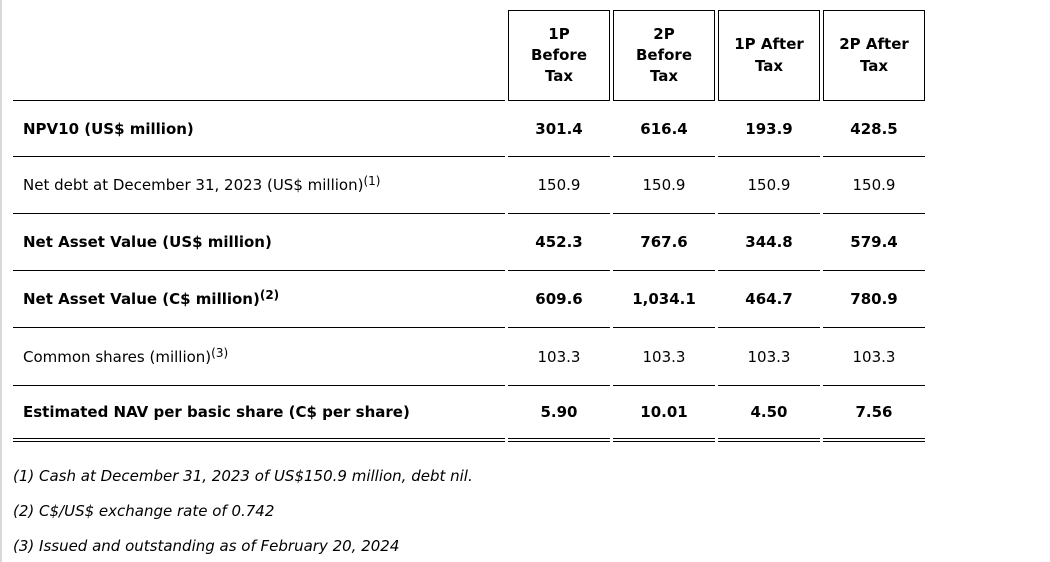  I want to click on footnote-ref-3: (3), so click(220, 352).